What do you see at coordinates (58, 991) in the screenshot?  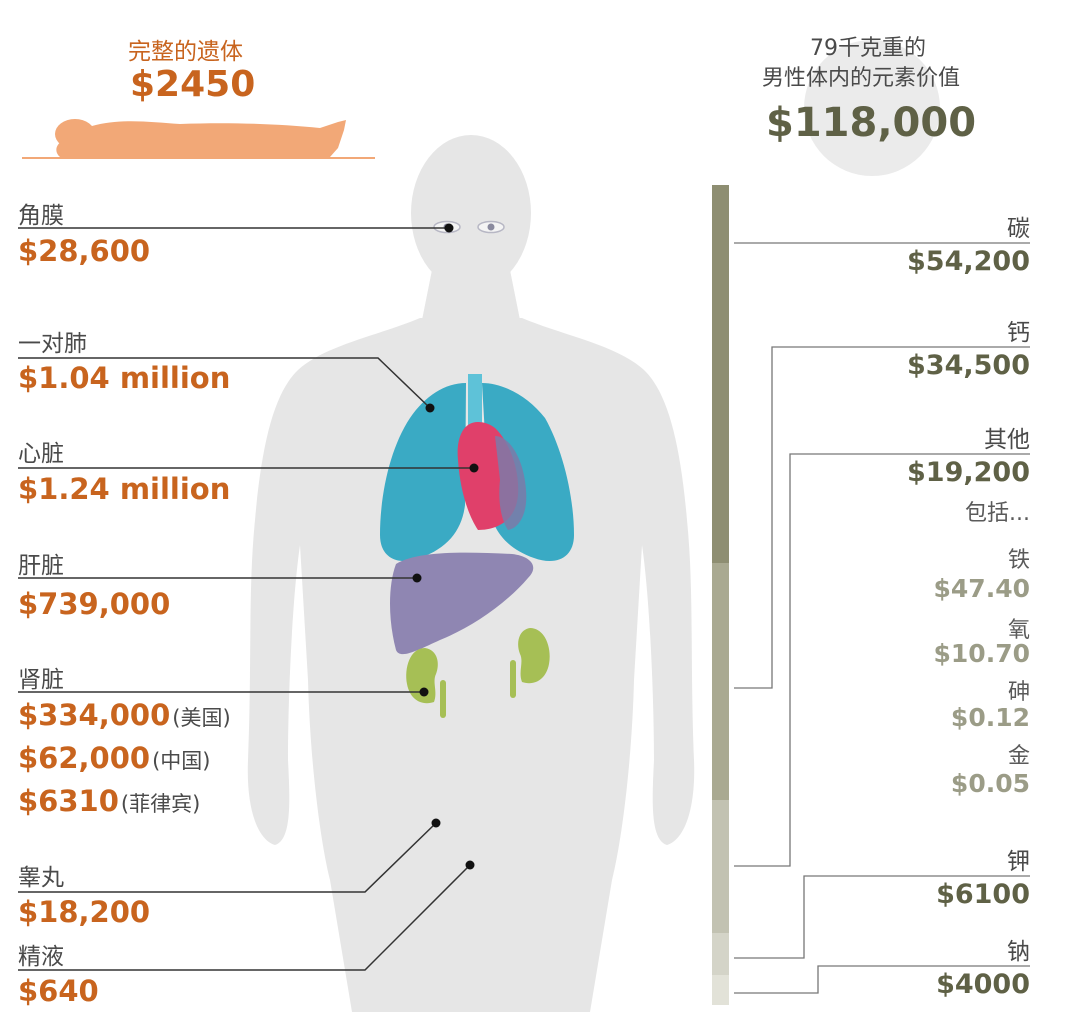 I see `organ-price-semen: $640` at bounding box center [58, 991].